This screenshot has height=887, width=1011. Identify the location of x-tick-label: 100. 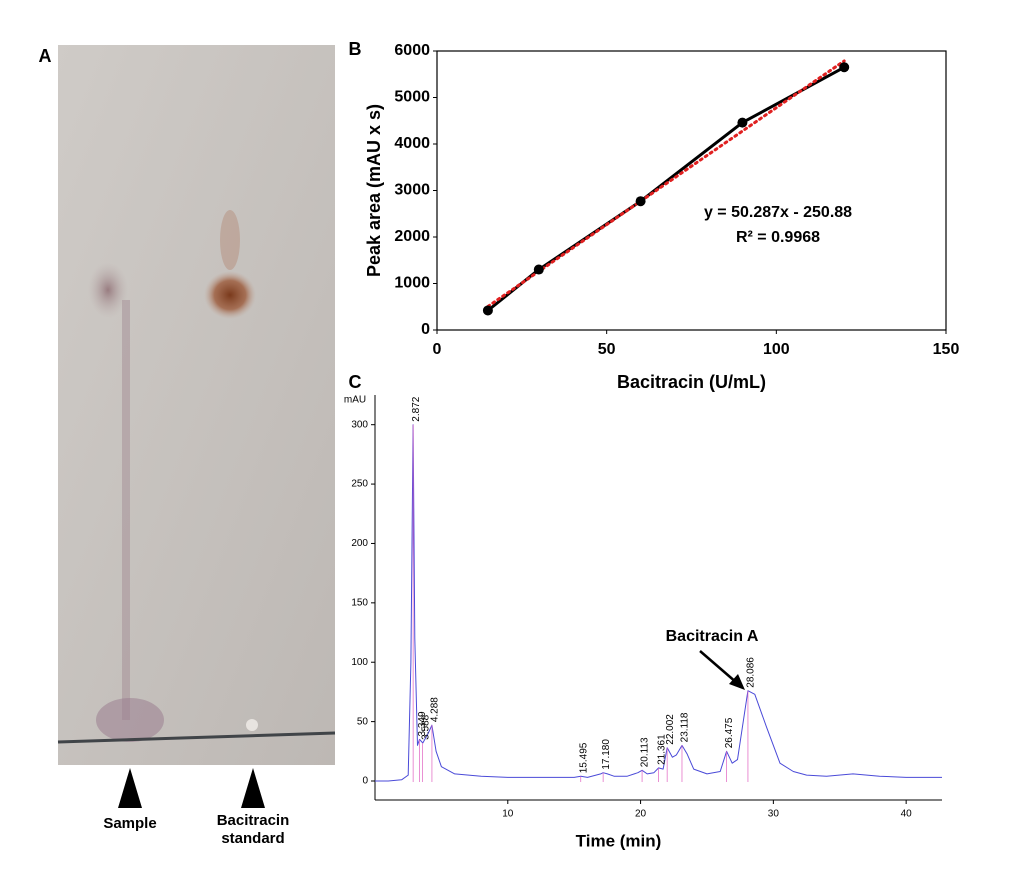
(776, 349).